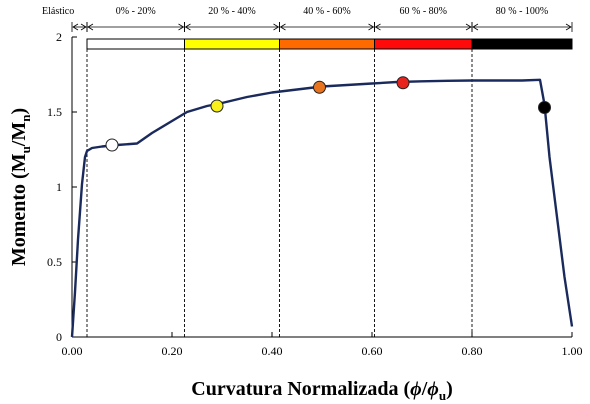 This screenshot has width=590, height=404. I want to click on x-tick-label-2: 0.40, so click(272, 351).